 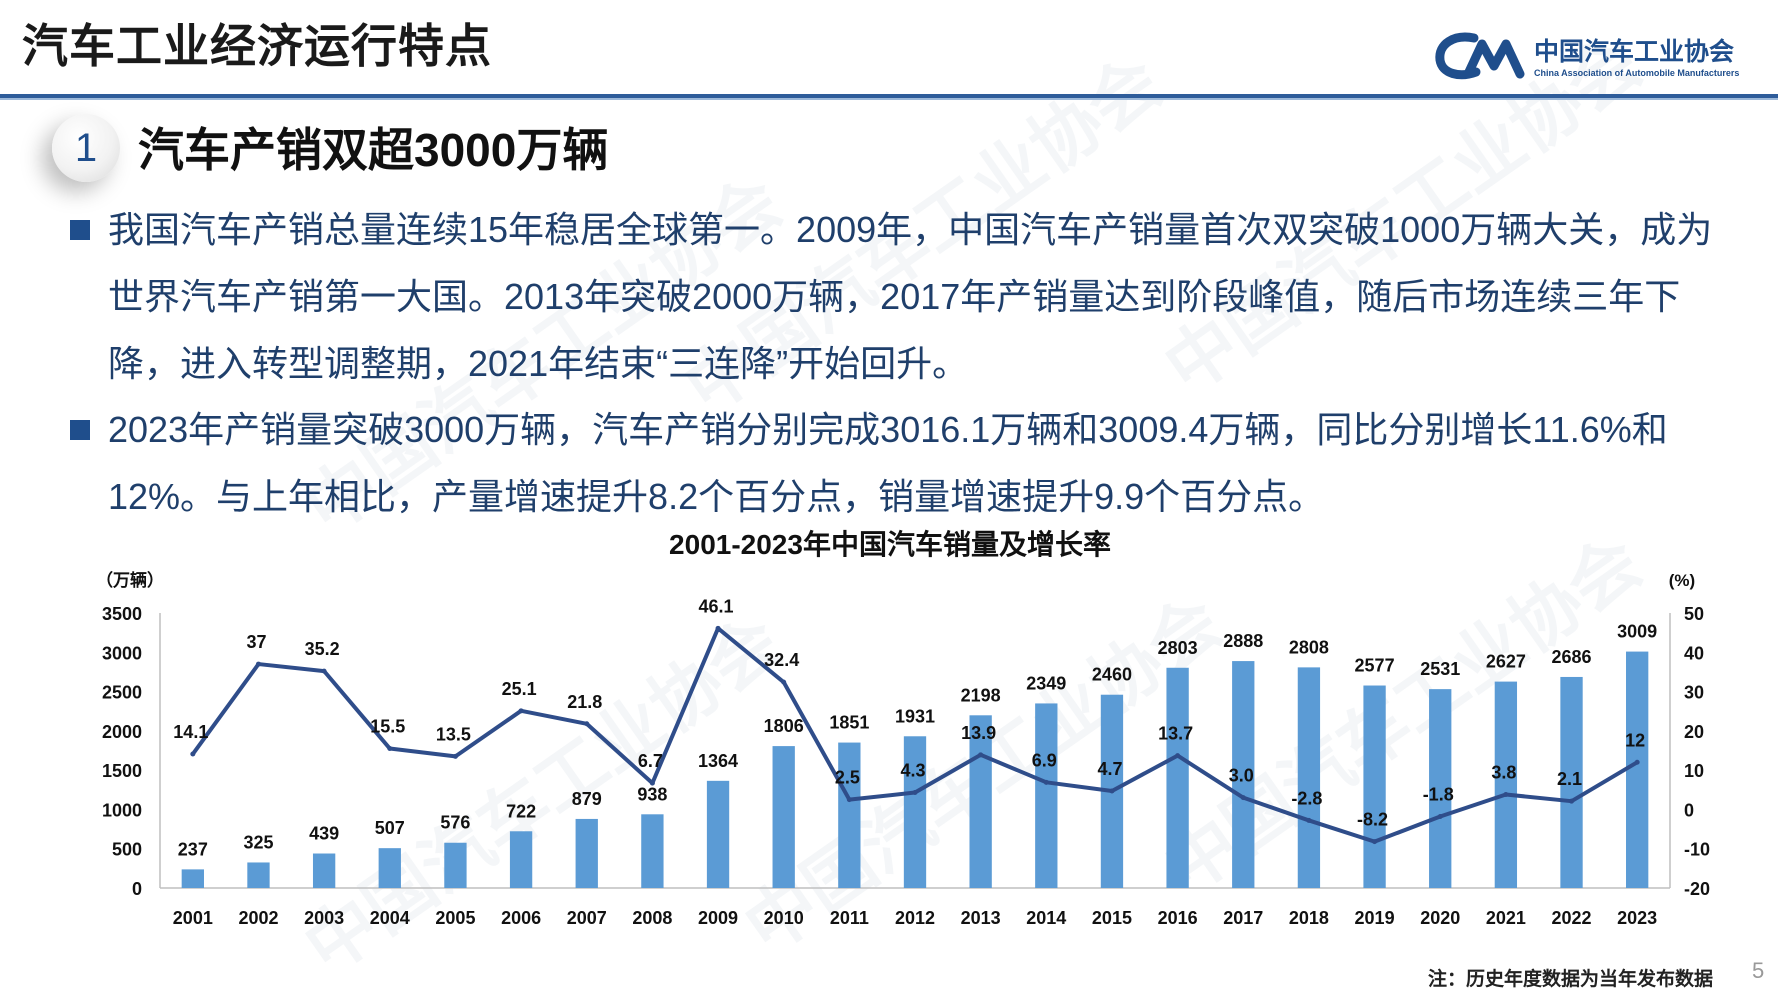 I want to click on bar-value-label: 879, so click(x=587, y=799).